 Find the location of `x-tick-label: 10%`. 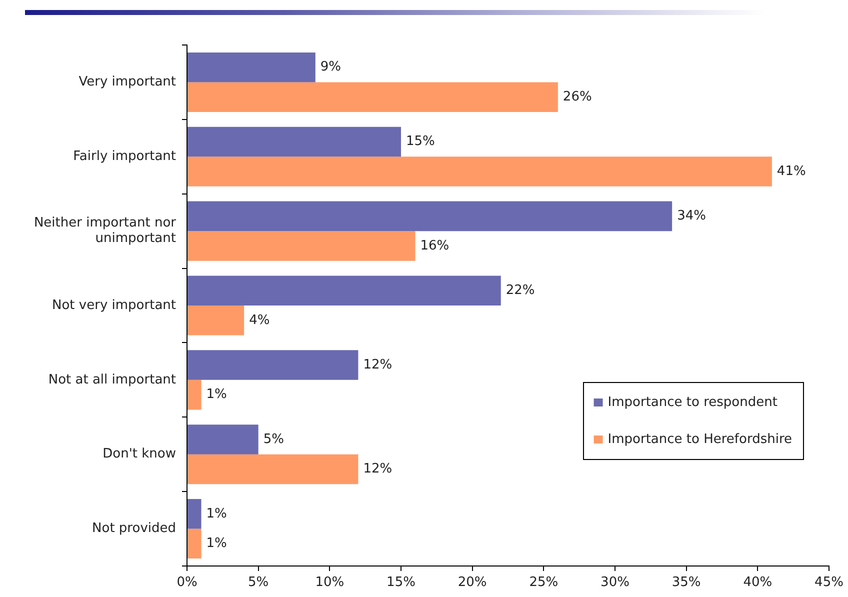

x-tick-label: 10% is located at coordinates (329, 582).